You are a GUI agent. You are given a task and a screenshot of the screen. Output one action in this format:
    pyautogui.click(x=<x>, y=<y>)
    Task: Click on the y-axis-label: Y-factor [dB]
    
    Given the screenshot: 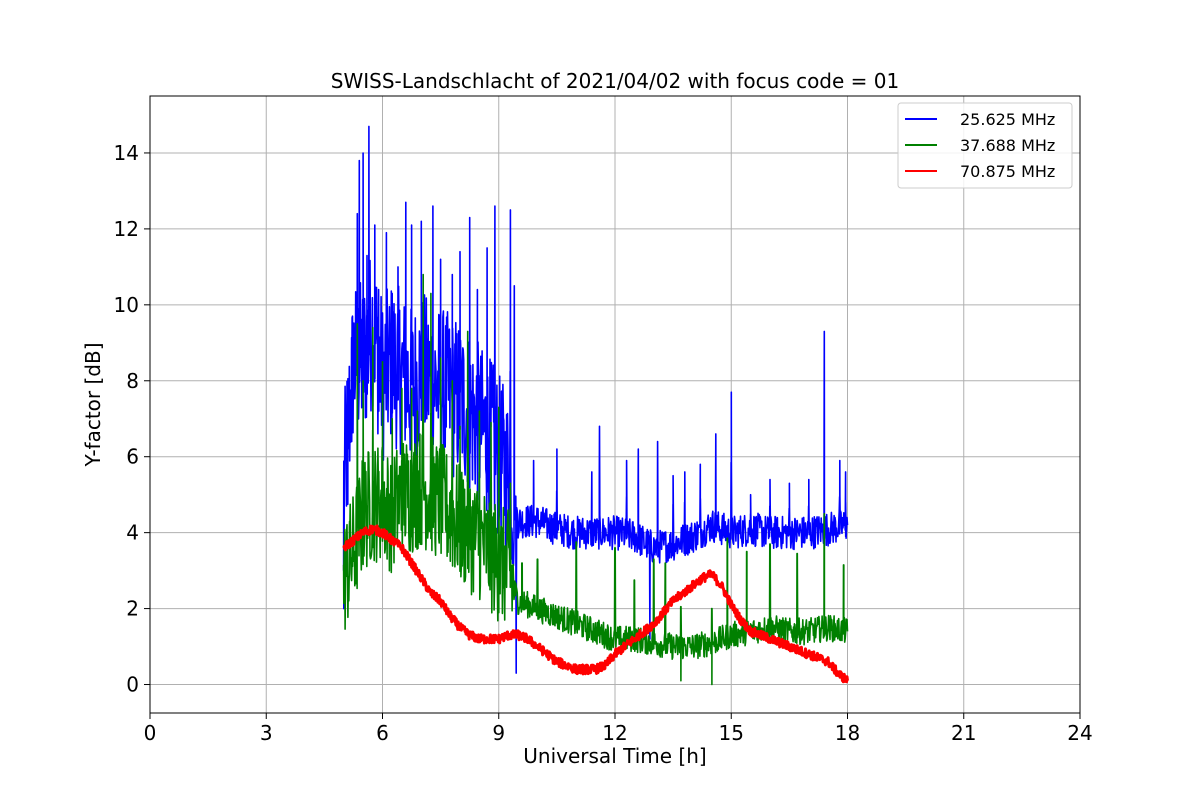 What is the action you would take?
    pyautogui.click(x=93, y=404)
    